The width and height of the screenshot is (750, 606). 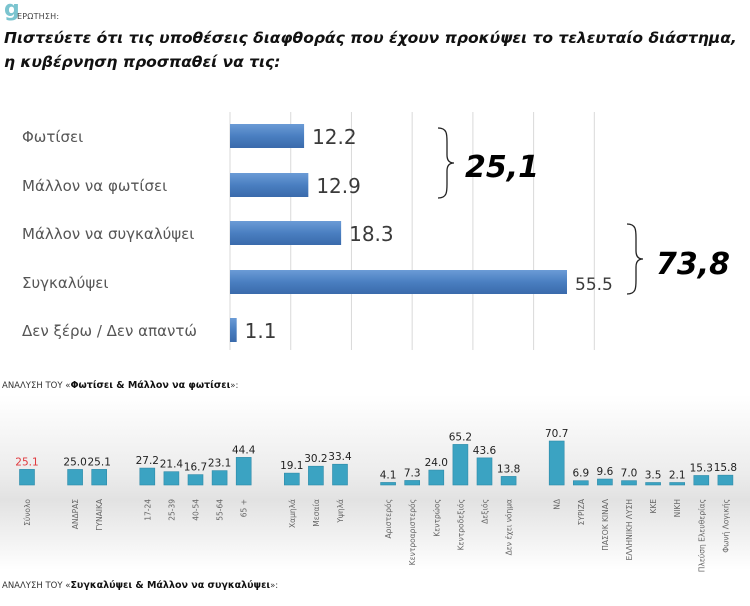 I want to click on column-category-label: Αριστερός, so click(x=388, y=519).